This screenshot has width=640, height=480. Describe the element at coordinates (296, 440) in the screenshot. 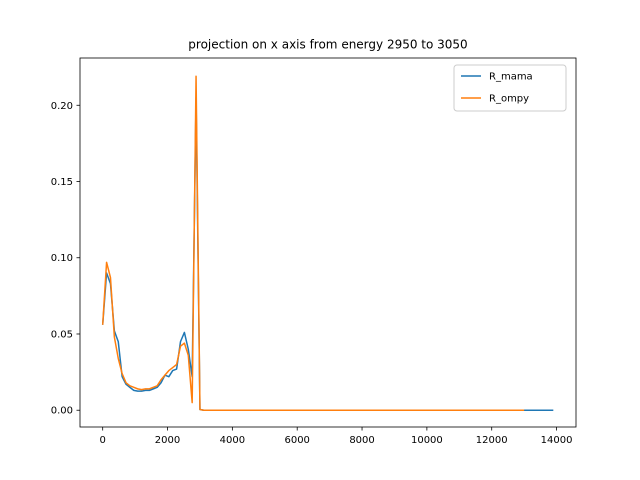

I see `x-tick-label: 6000` at that location.